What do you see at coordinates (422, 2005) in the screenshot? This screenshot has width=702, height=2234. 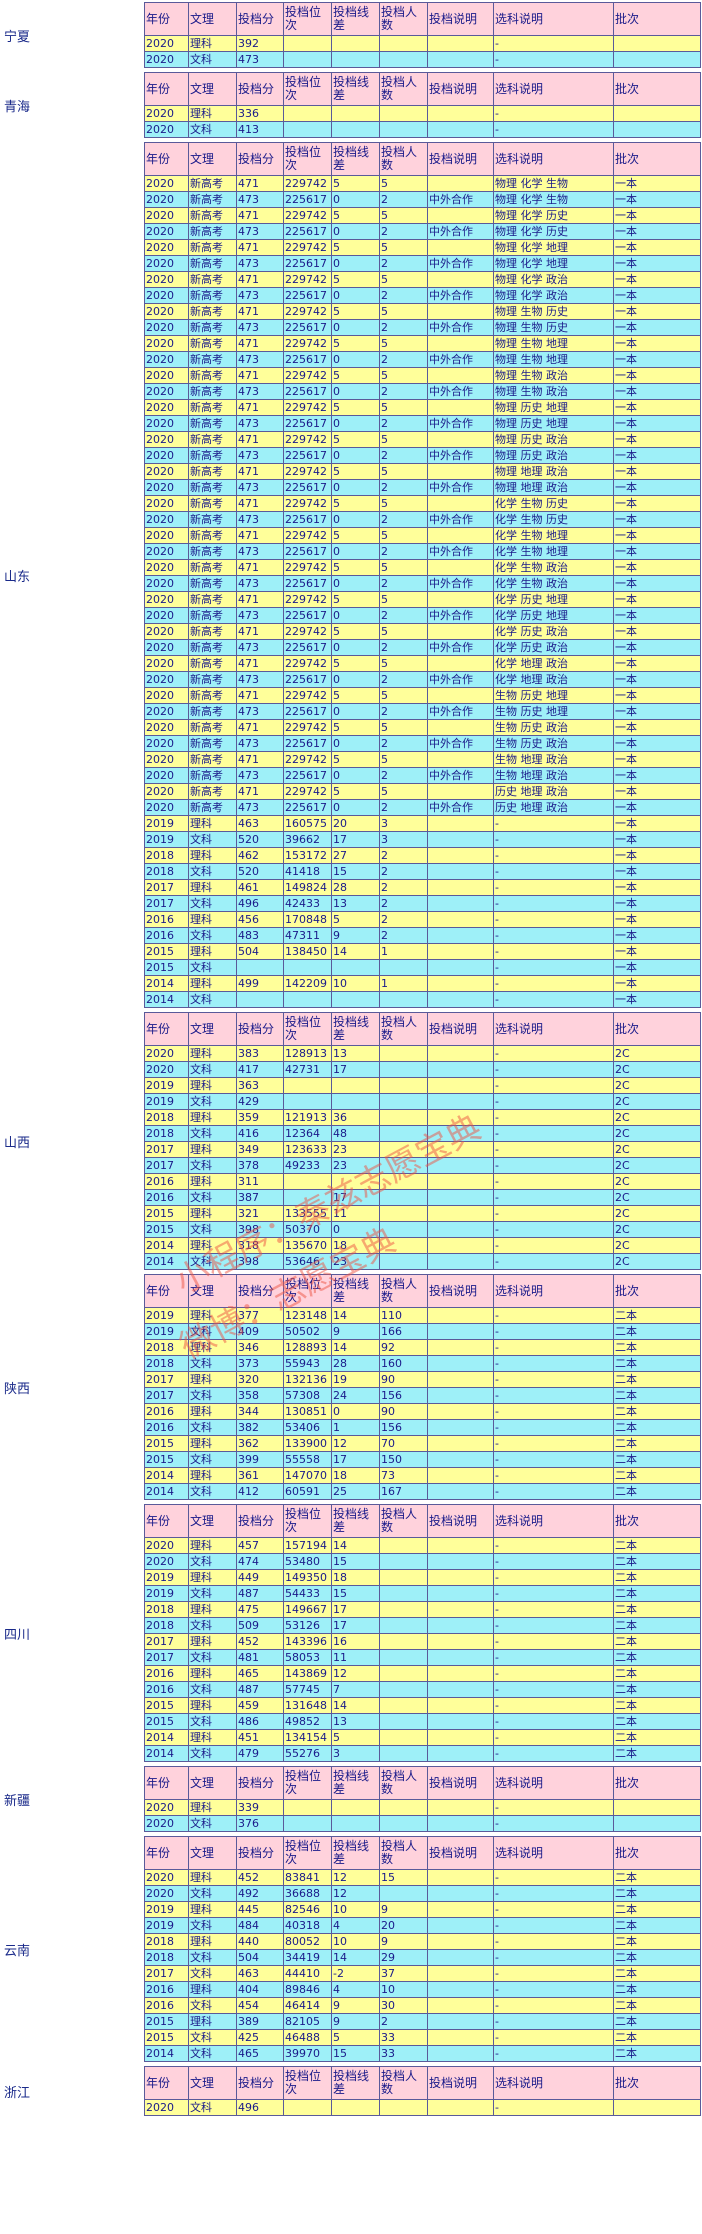 I see `table-row: 2016 文科 454 46414 9 30 - 二本` at bounding box center [422, 2005].